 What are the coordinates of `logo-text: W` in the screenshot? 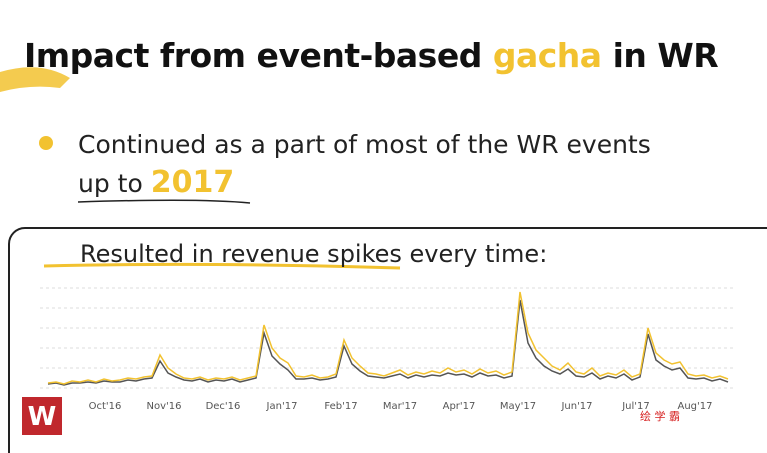 It's located at (42, 417).